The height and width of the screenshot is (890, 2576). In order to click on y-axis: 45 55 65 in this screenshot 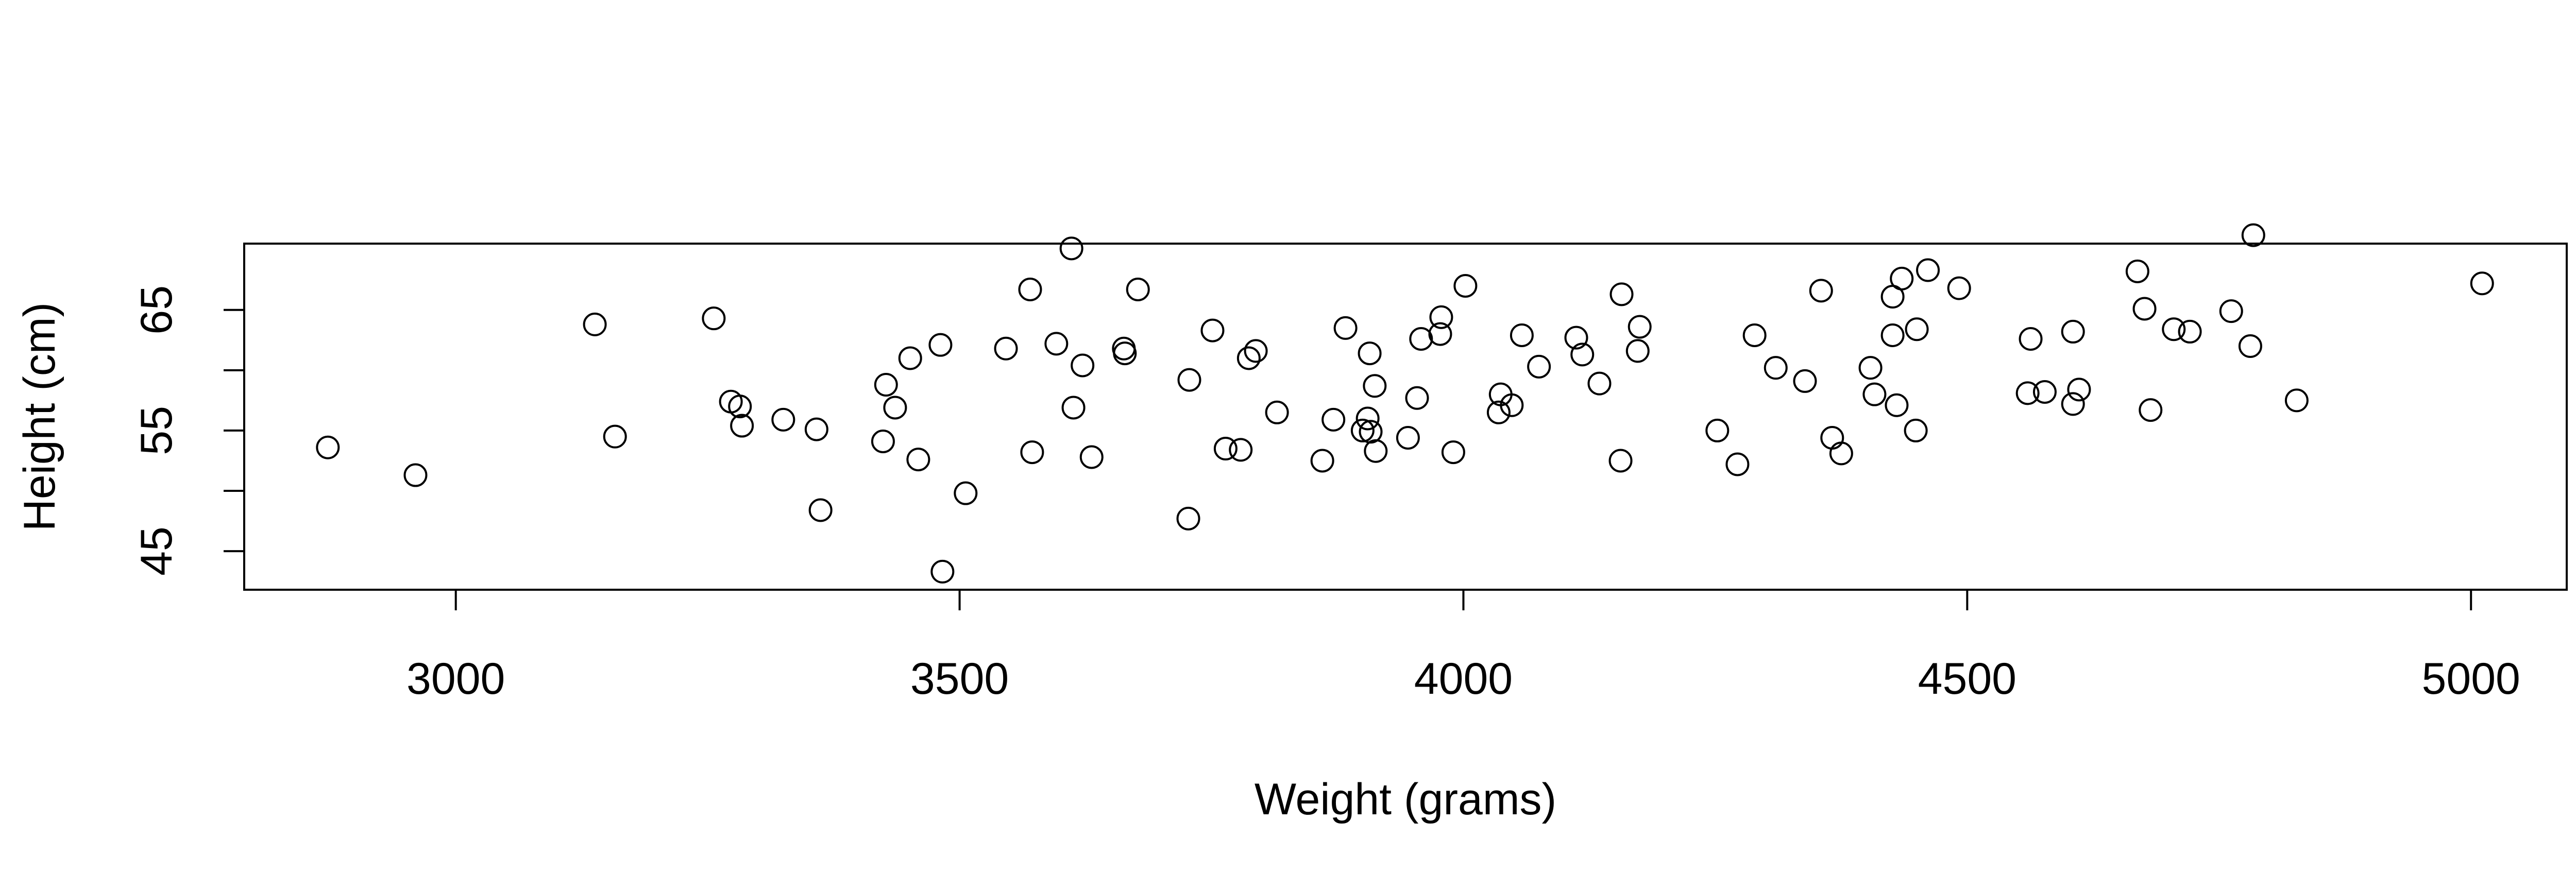, I will do `click(188, 430)`.